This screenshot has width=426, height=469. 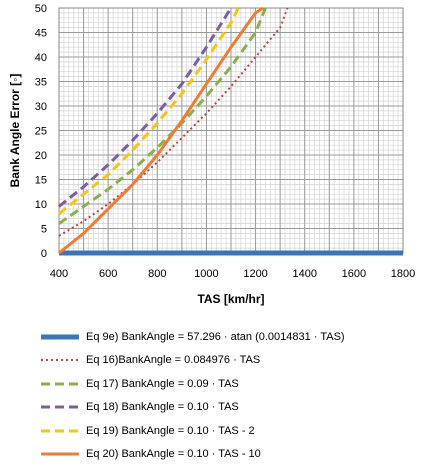 I want to click on legend-label: Eq 20) BankAngle = 0.10 · TAS - 10, so click(x=173, y=454).